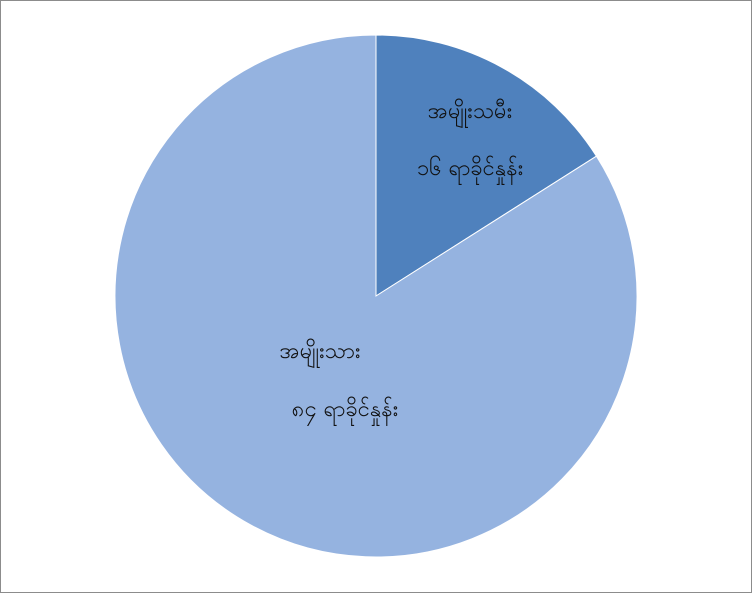  I want to click on slice-value-male: ၈၄ ရာခိုင်နှုန်း, so click(345, 411).